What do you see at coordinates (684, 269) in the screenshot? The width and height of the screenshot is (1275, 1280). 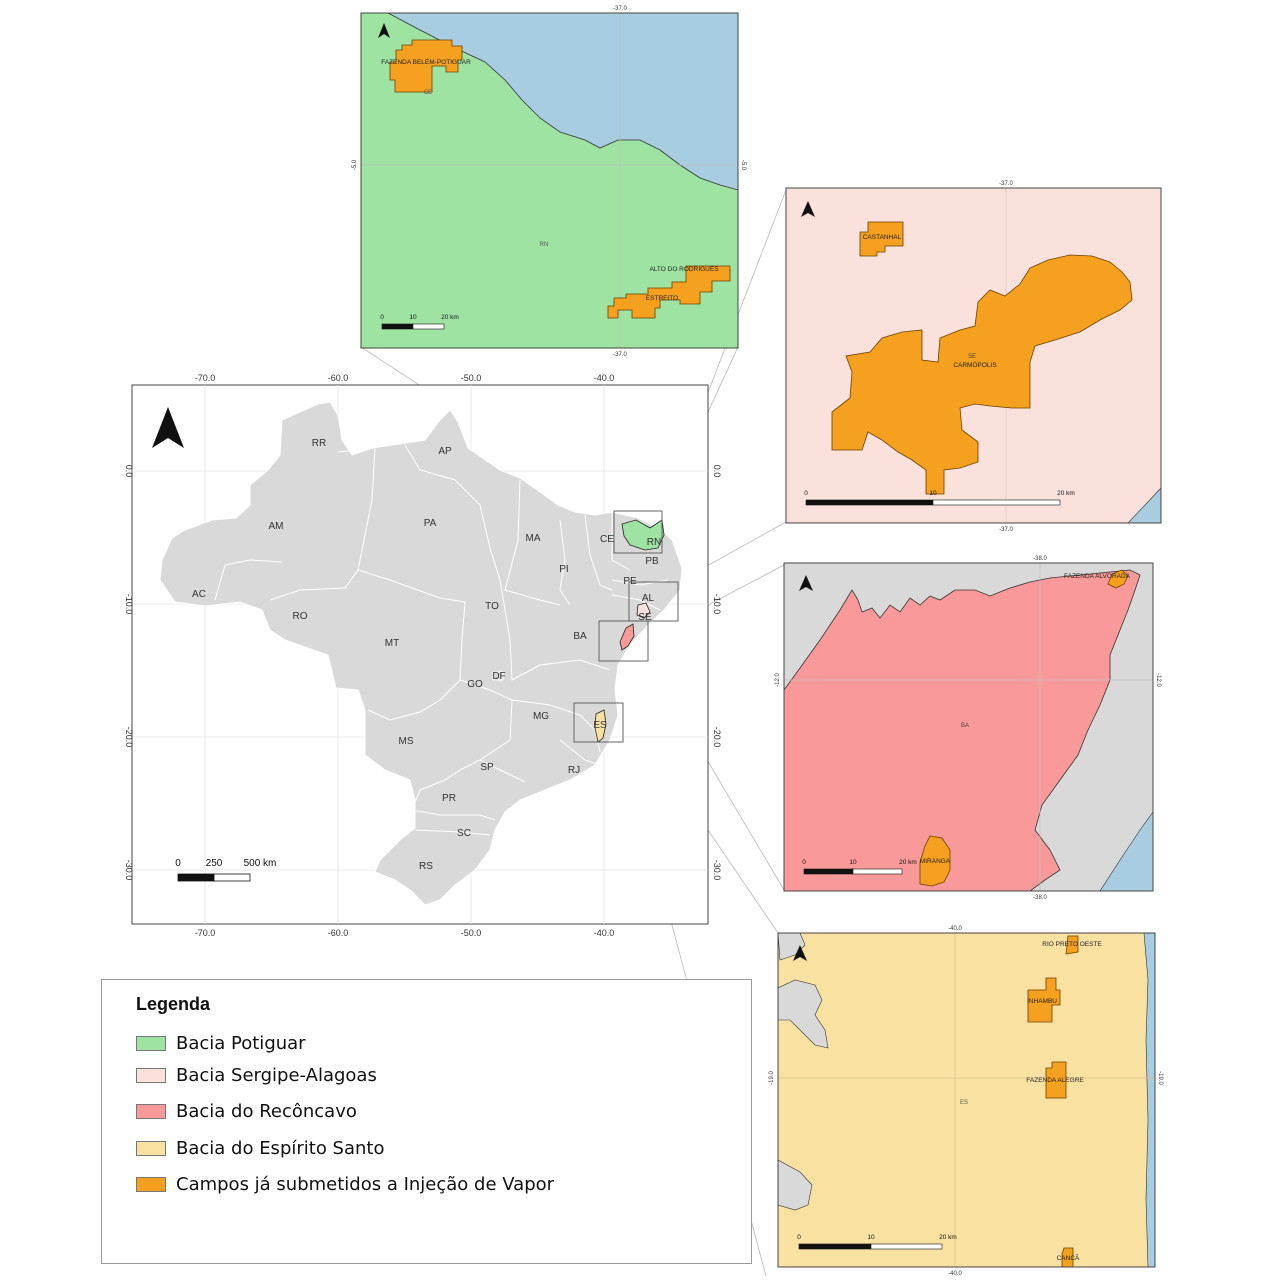 I see `potiguar-label: ALTO DO RODRIGUES` at bounding box center [684, 269].